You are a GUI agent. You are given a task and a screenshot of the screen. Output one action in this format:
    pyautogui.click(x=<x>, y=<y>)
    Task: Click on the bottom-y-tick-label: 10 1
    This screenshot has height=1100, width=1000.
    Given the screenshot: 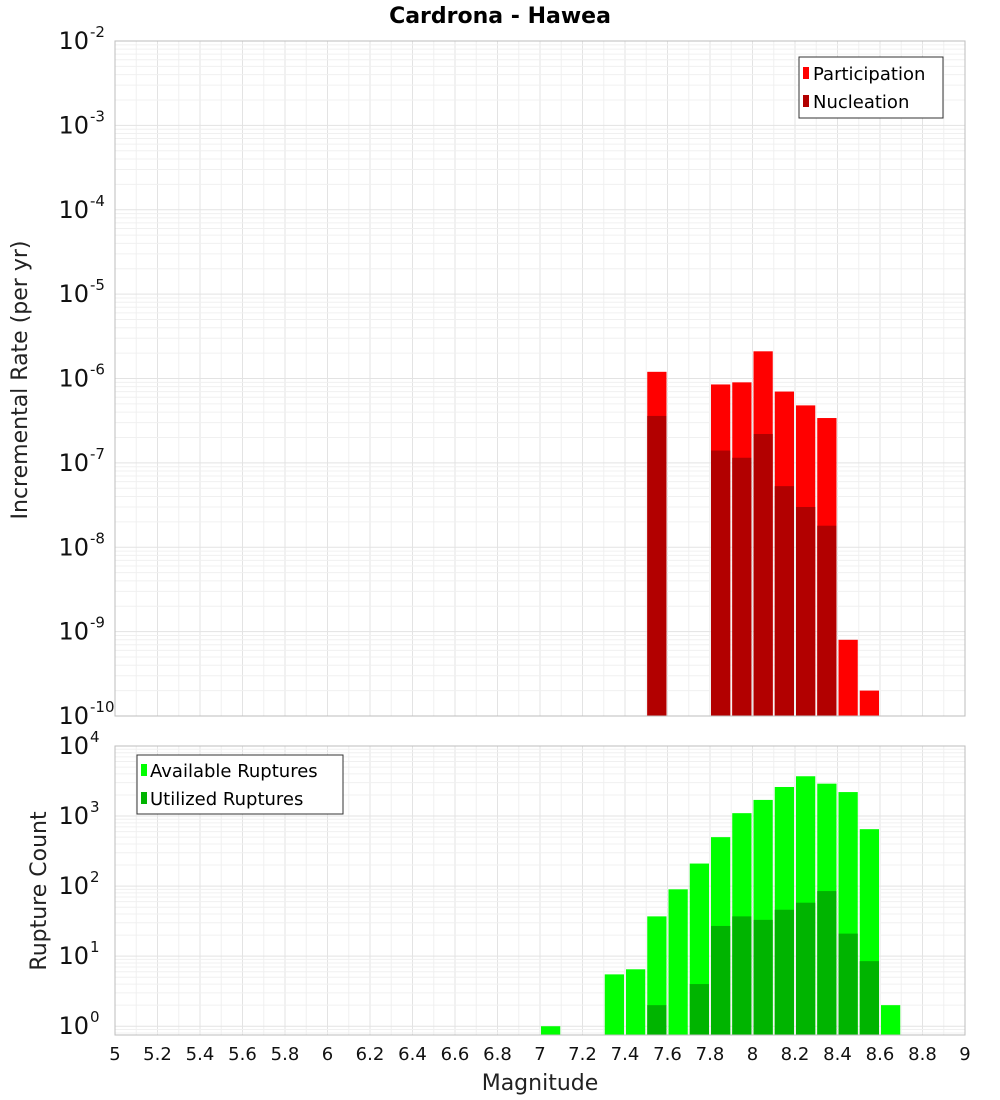 What is the action you would take?
    pyautogui.click(x=78, y=954)
    